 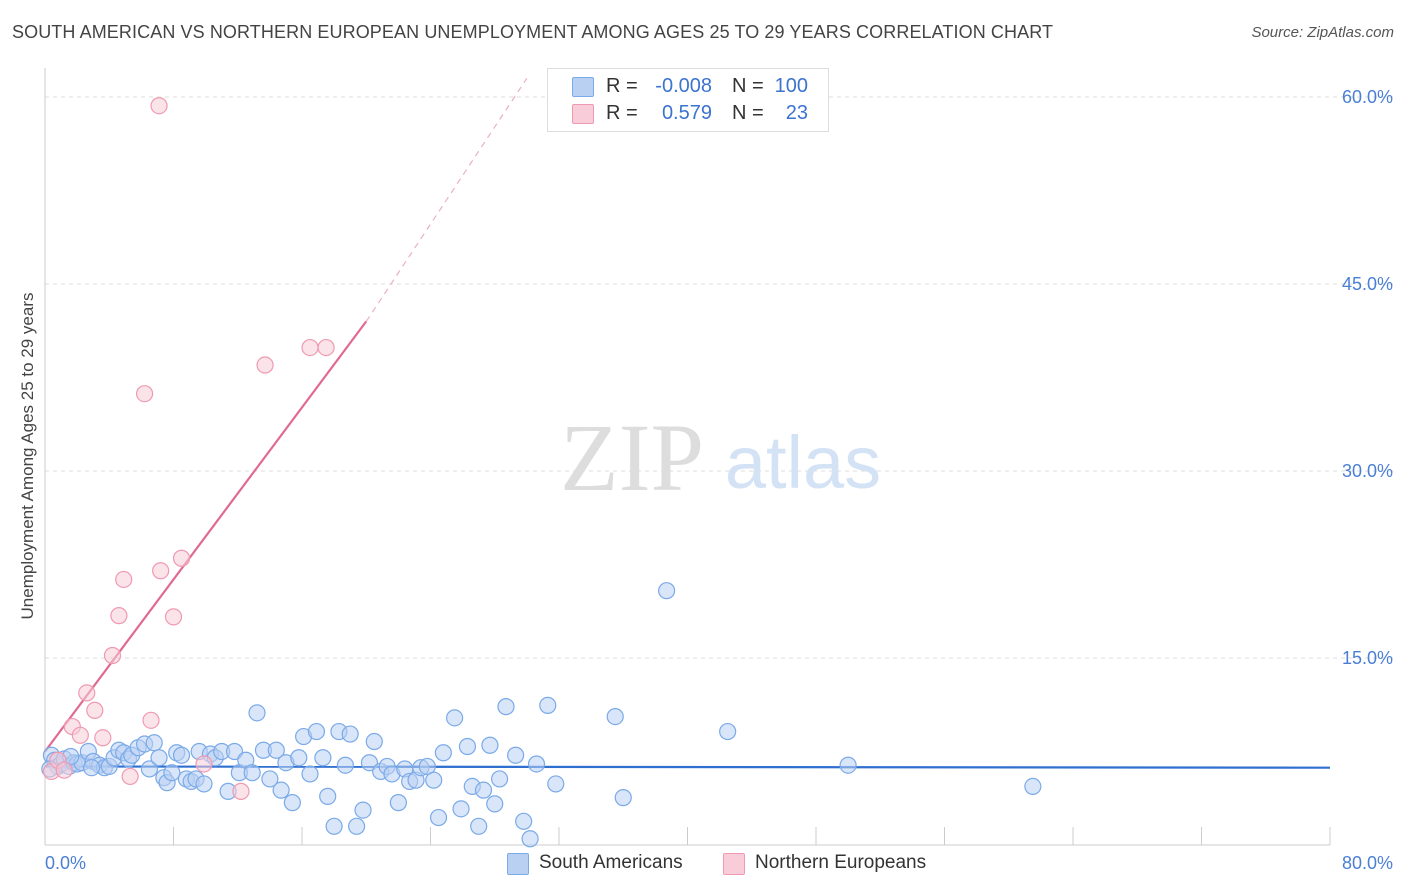 What do you see at coordinates (683, 86) in the screenshot?
I see `legend-r-value: -0.008` at bounding box center [683, 86].